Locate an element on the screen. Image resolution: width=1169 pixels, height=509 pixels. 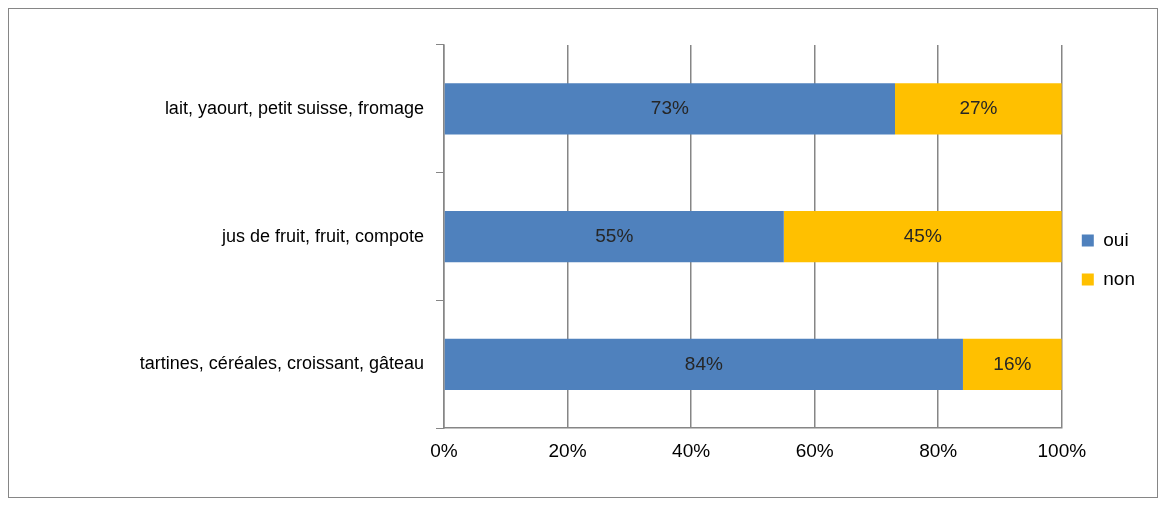
y-tick-label: jus de fruit, fruit, compote is located at coordinates (322, 235).